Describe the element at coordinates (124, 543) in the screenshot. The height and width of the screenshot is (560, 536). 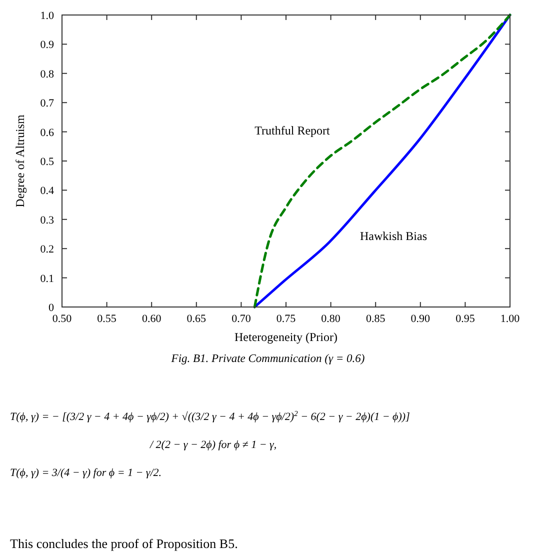
I see `text: This concludes the proof of Proposition B5.` at that location.